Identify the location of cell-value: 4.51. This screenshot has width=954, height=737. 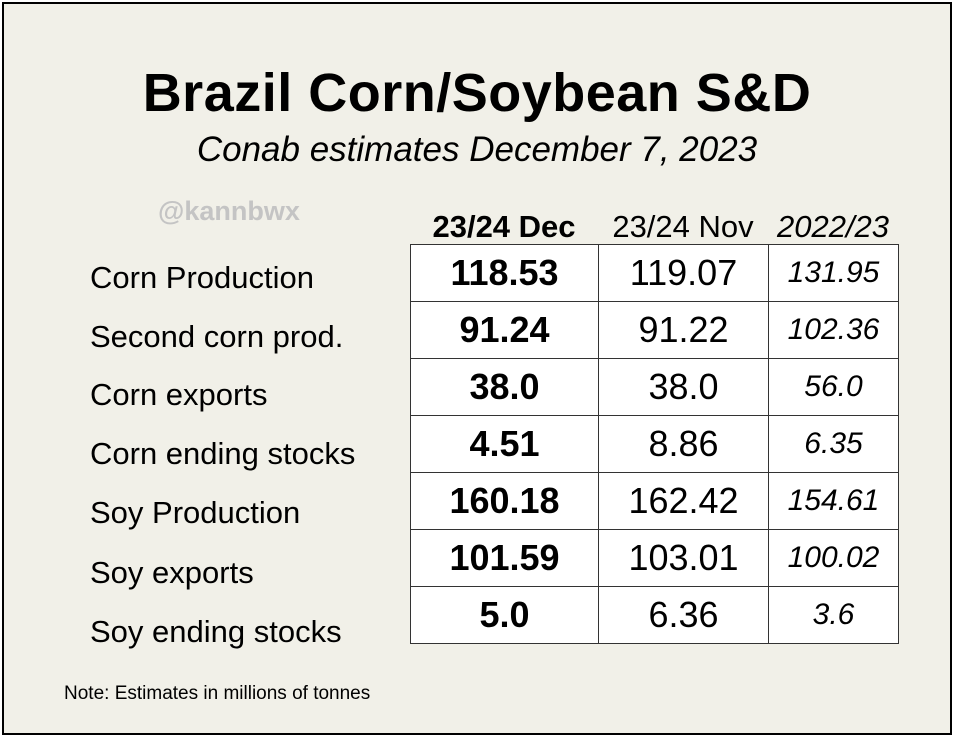
(504, 444).